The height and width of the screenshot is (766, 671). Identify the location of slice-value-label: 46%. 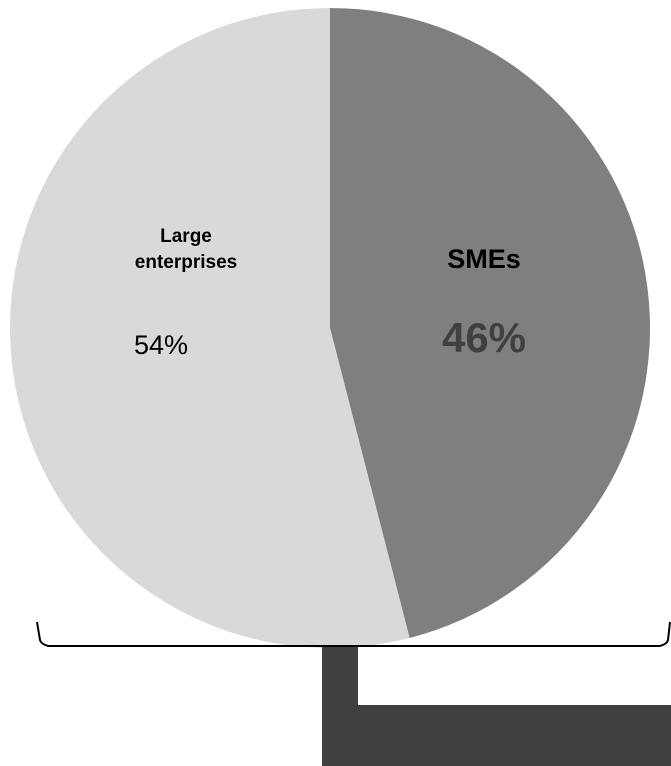
(484, 337).